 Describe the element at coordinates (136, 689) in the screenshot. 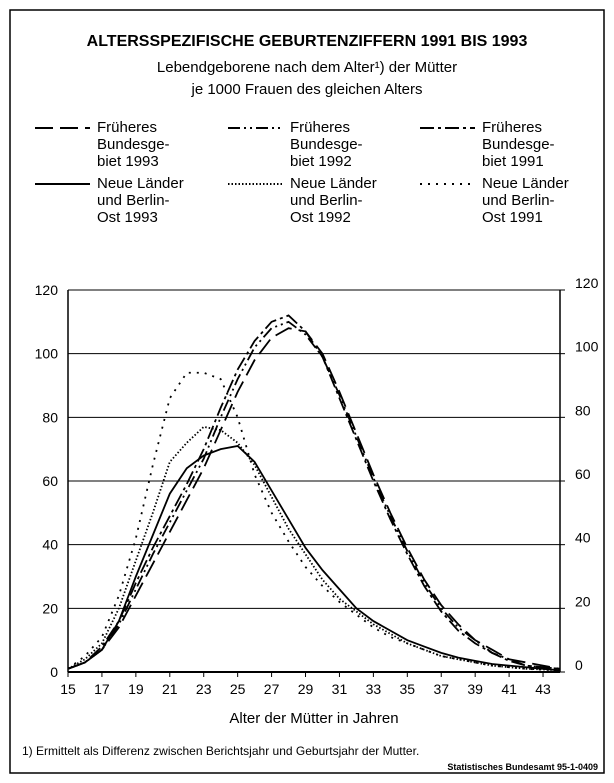

I see `x-tick-label: 19` at that location.